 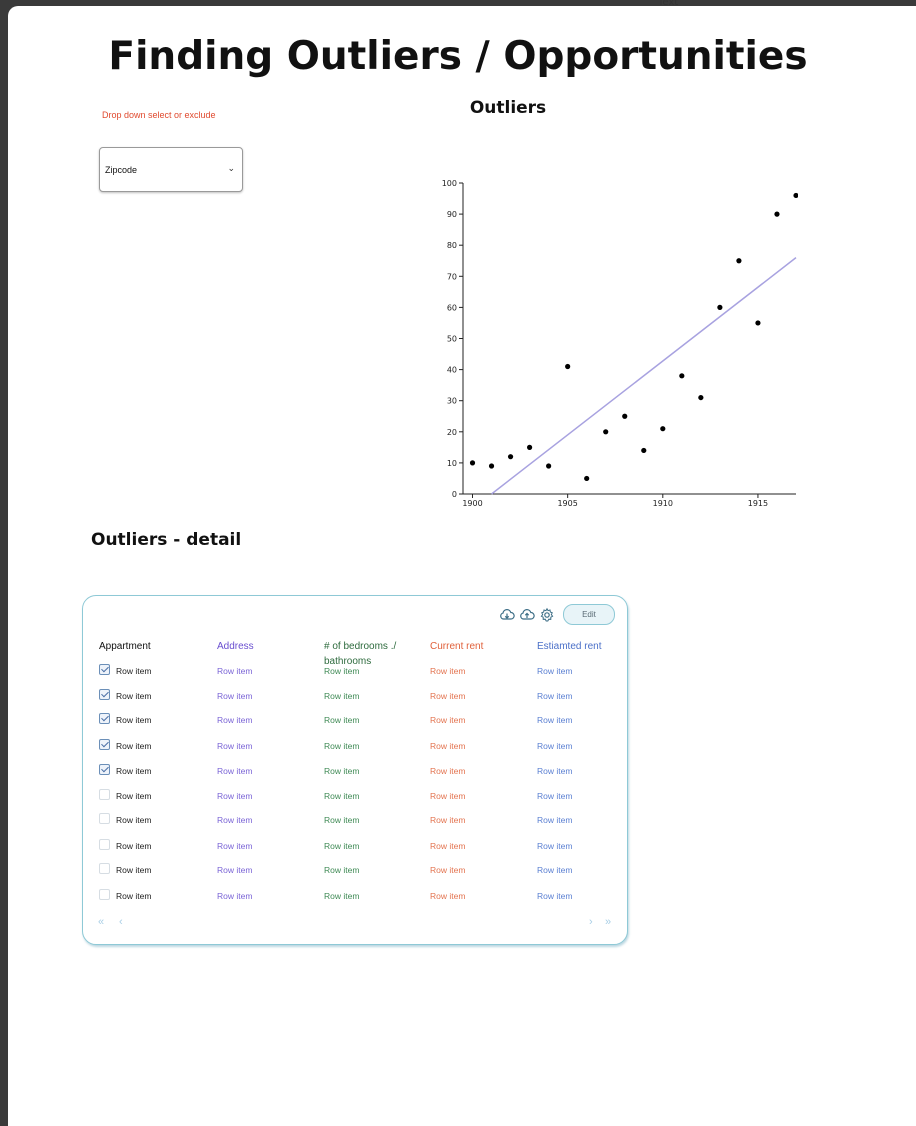 What do you see at coordinates (457, 646) in the screenshot?
I see `column-header: Current rent` at bounding box center [457, 646].